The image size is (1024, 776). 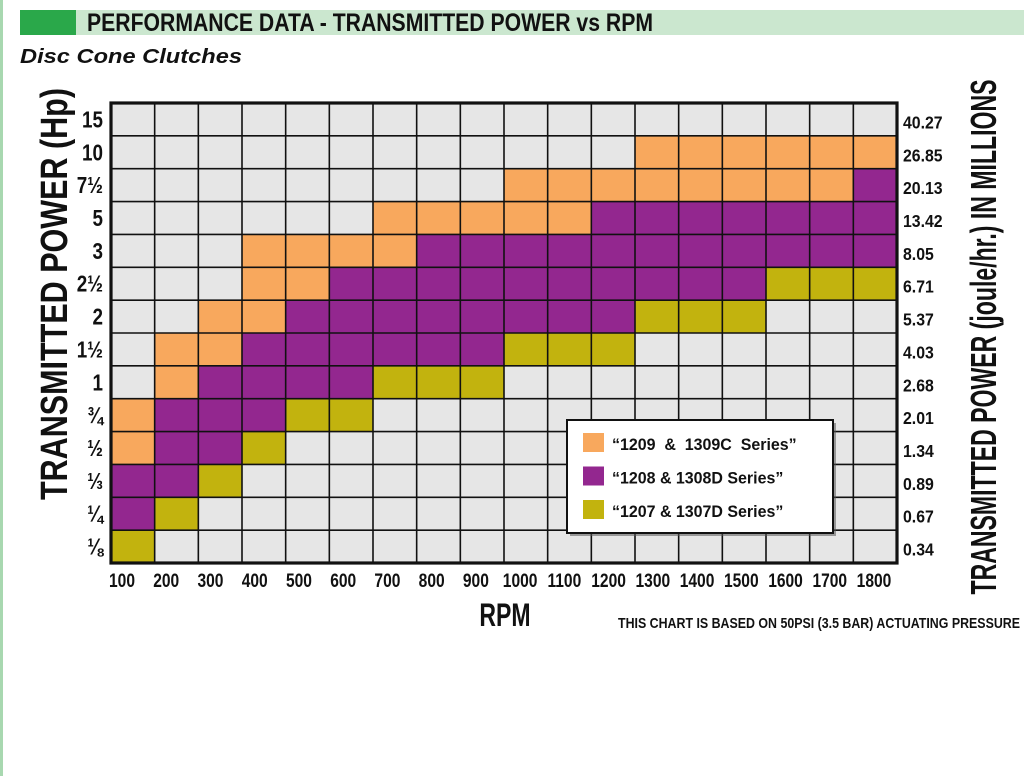 I want to click on x-tick-label: 1200, so click(x=608, y=581).